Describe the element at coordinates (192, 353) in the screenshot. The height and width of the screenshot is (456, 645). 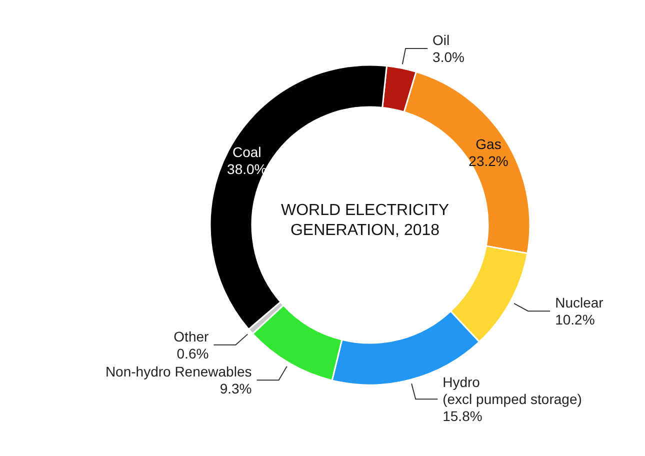
I see `data-label: 0.6%` at that location.